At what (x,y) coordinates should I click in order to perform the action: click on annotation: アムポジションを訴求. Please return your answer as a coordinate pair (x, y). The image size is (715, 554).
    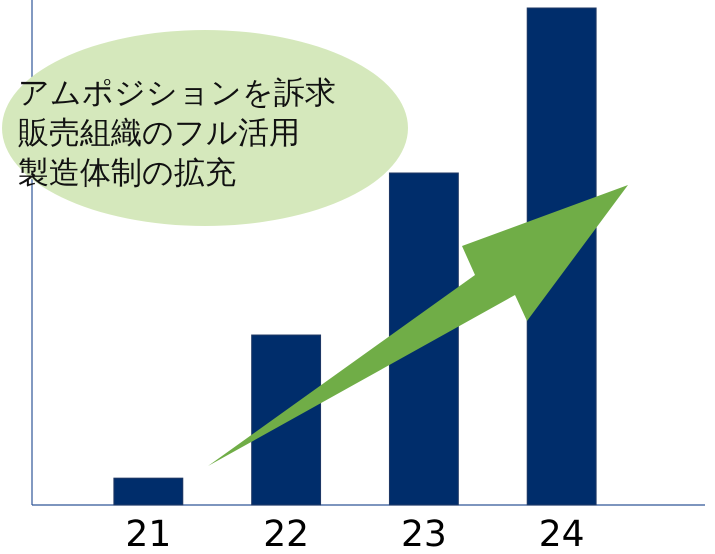
    Looking at the image, I should click on (177, 93).